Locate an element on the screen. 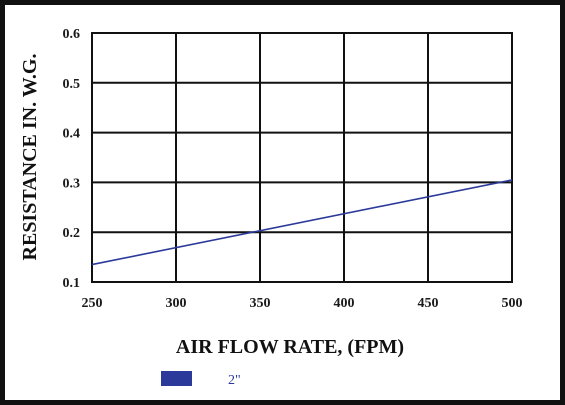 This screenshot has height=405, width=565. x-tick-label: 350 is located at coordinates (260, 303).